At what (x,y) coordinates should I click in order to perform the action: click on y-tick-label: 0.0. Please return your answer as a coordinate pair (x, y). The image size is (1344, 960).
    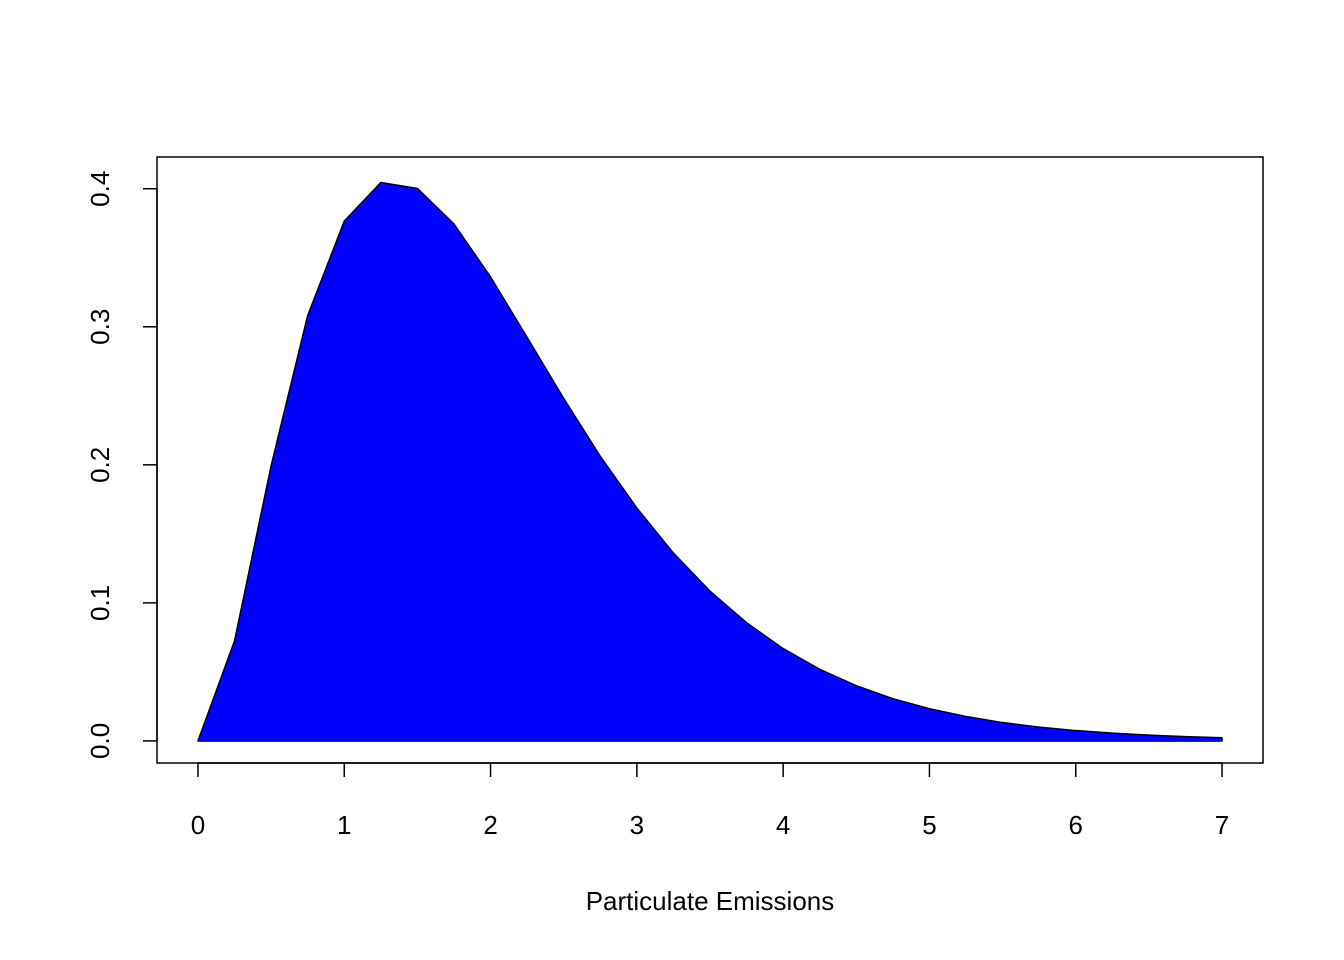
    Looking at the image, I should click on (100, 741).